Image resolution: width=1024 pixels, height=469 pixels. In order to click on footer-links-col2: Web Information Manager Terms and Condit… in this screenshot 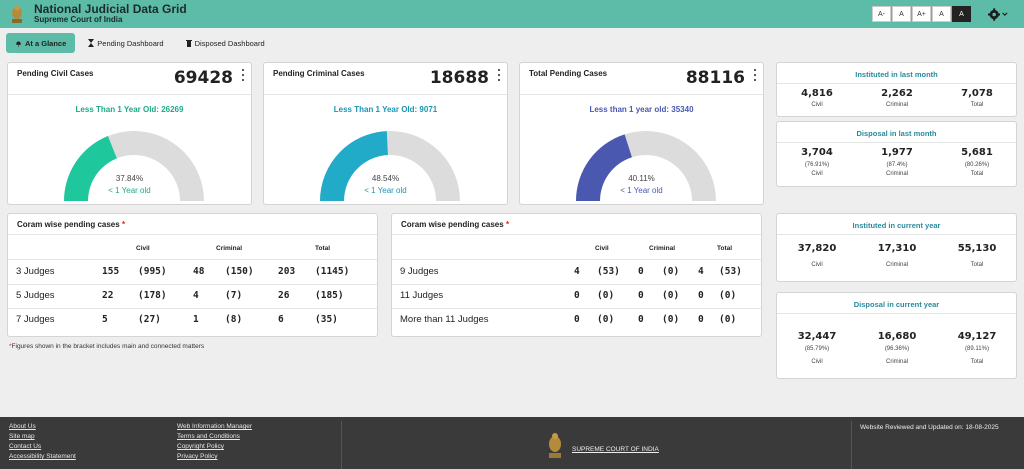, I will do `click(214, 441)`.